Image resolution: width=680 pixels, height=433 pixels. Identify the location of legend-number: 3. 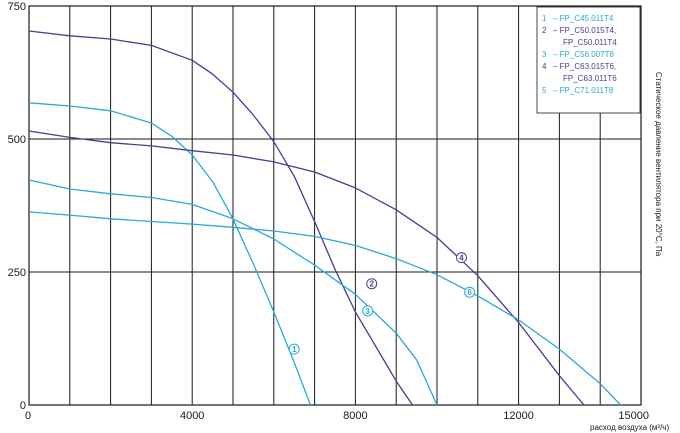
(544, 54).